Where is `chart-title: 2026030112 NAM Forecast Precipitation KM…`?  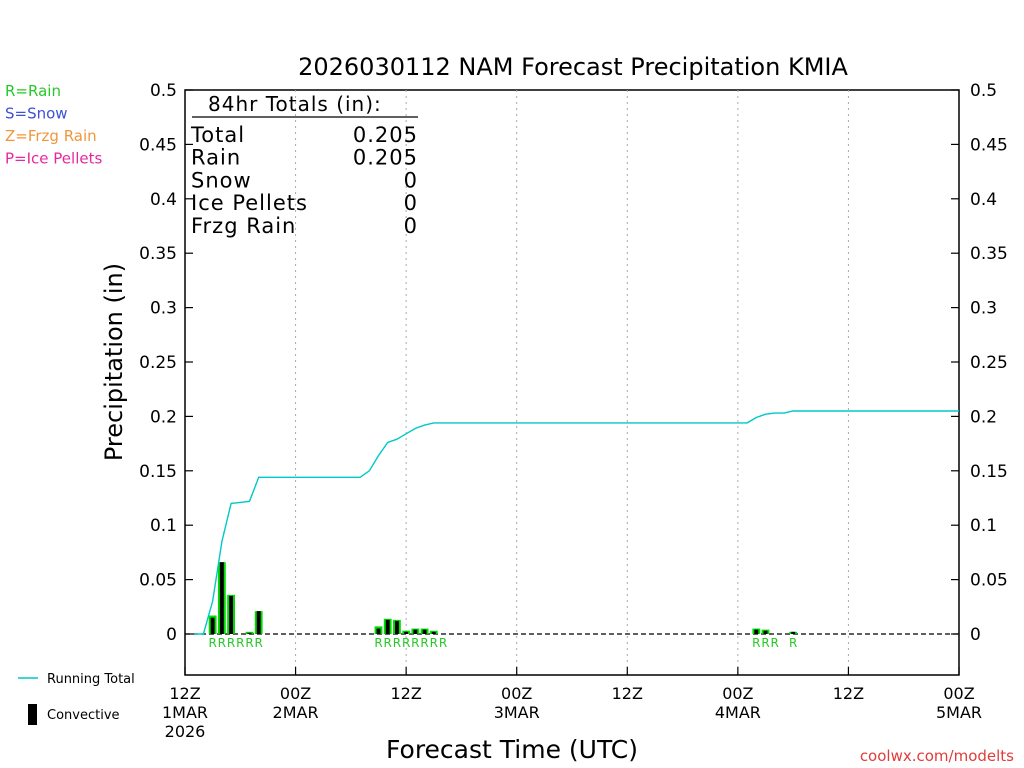
chart-title: 2026030112 NAM Forecast Precipitation KM… is located at coordinates (573, 67).